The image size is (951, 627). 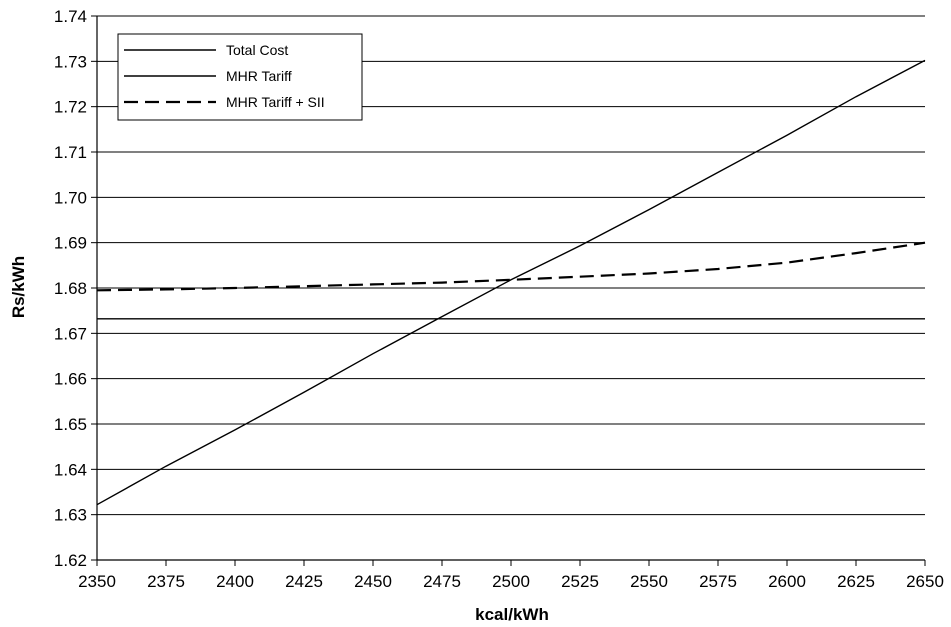 I want to click on x-tick-label: 2525, so click(x=580, y=581).